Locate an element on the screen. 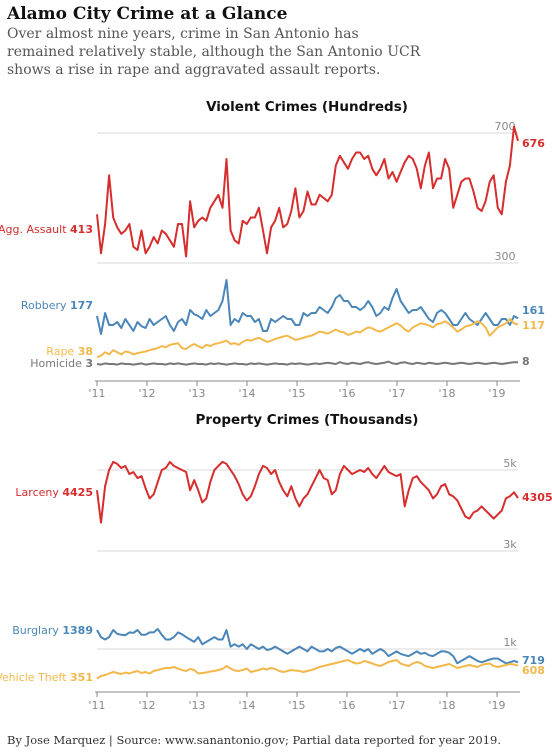  agg-assault-start-label: Agg. Assault 413 is located at coordinates (46, 229).